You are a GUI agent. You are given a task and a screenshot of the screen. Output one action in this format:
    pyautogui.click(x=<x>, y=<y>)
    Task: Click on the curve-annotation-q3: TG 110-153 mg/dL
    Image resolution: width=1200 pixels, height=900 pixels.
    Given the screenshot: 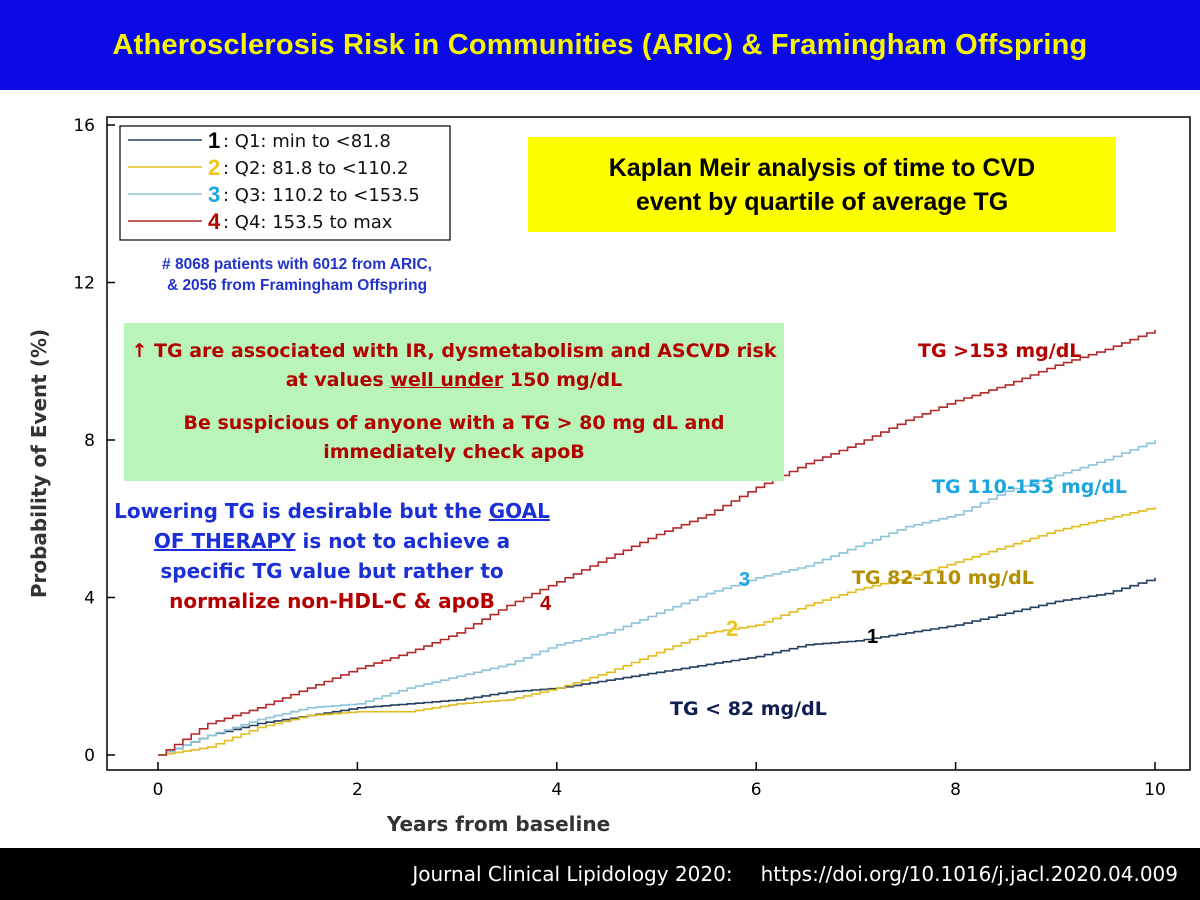 What is the action you would take?
    pyautogui.click(x=1029, y=487)
    